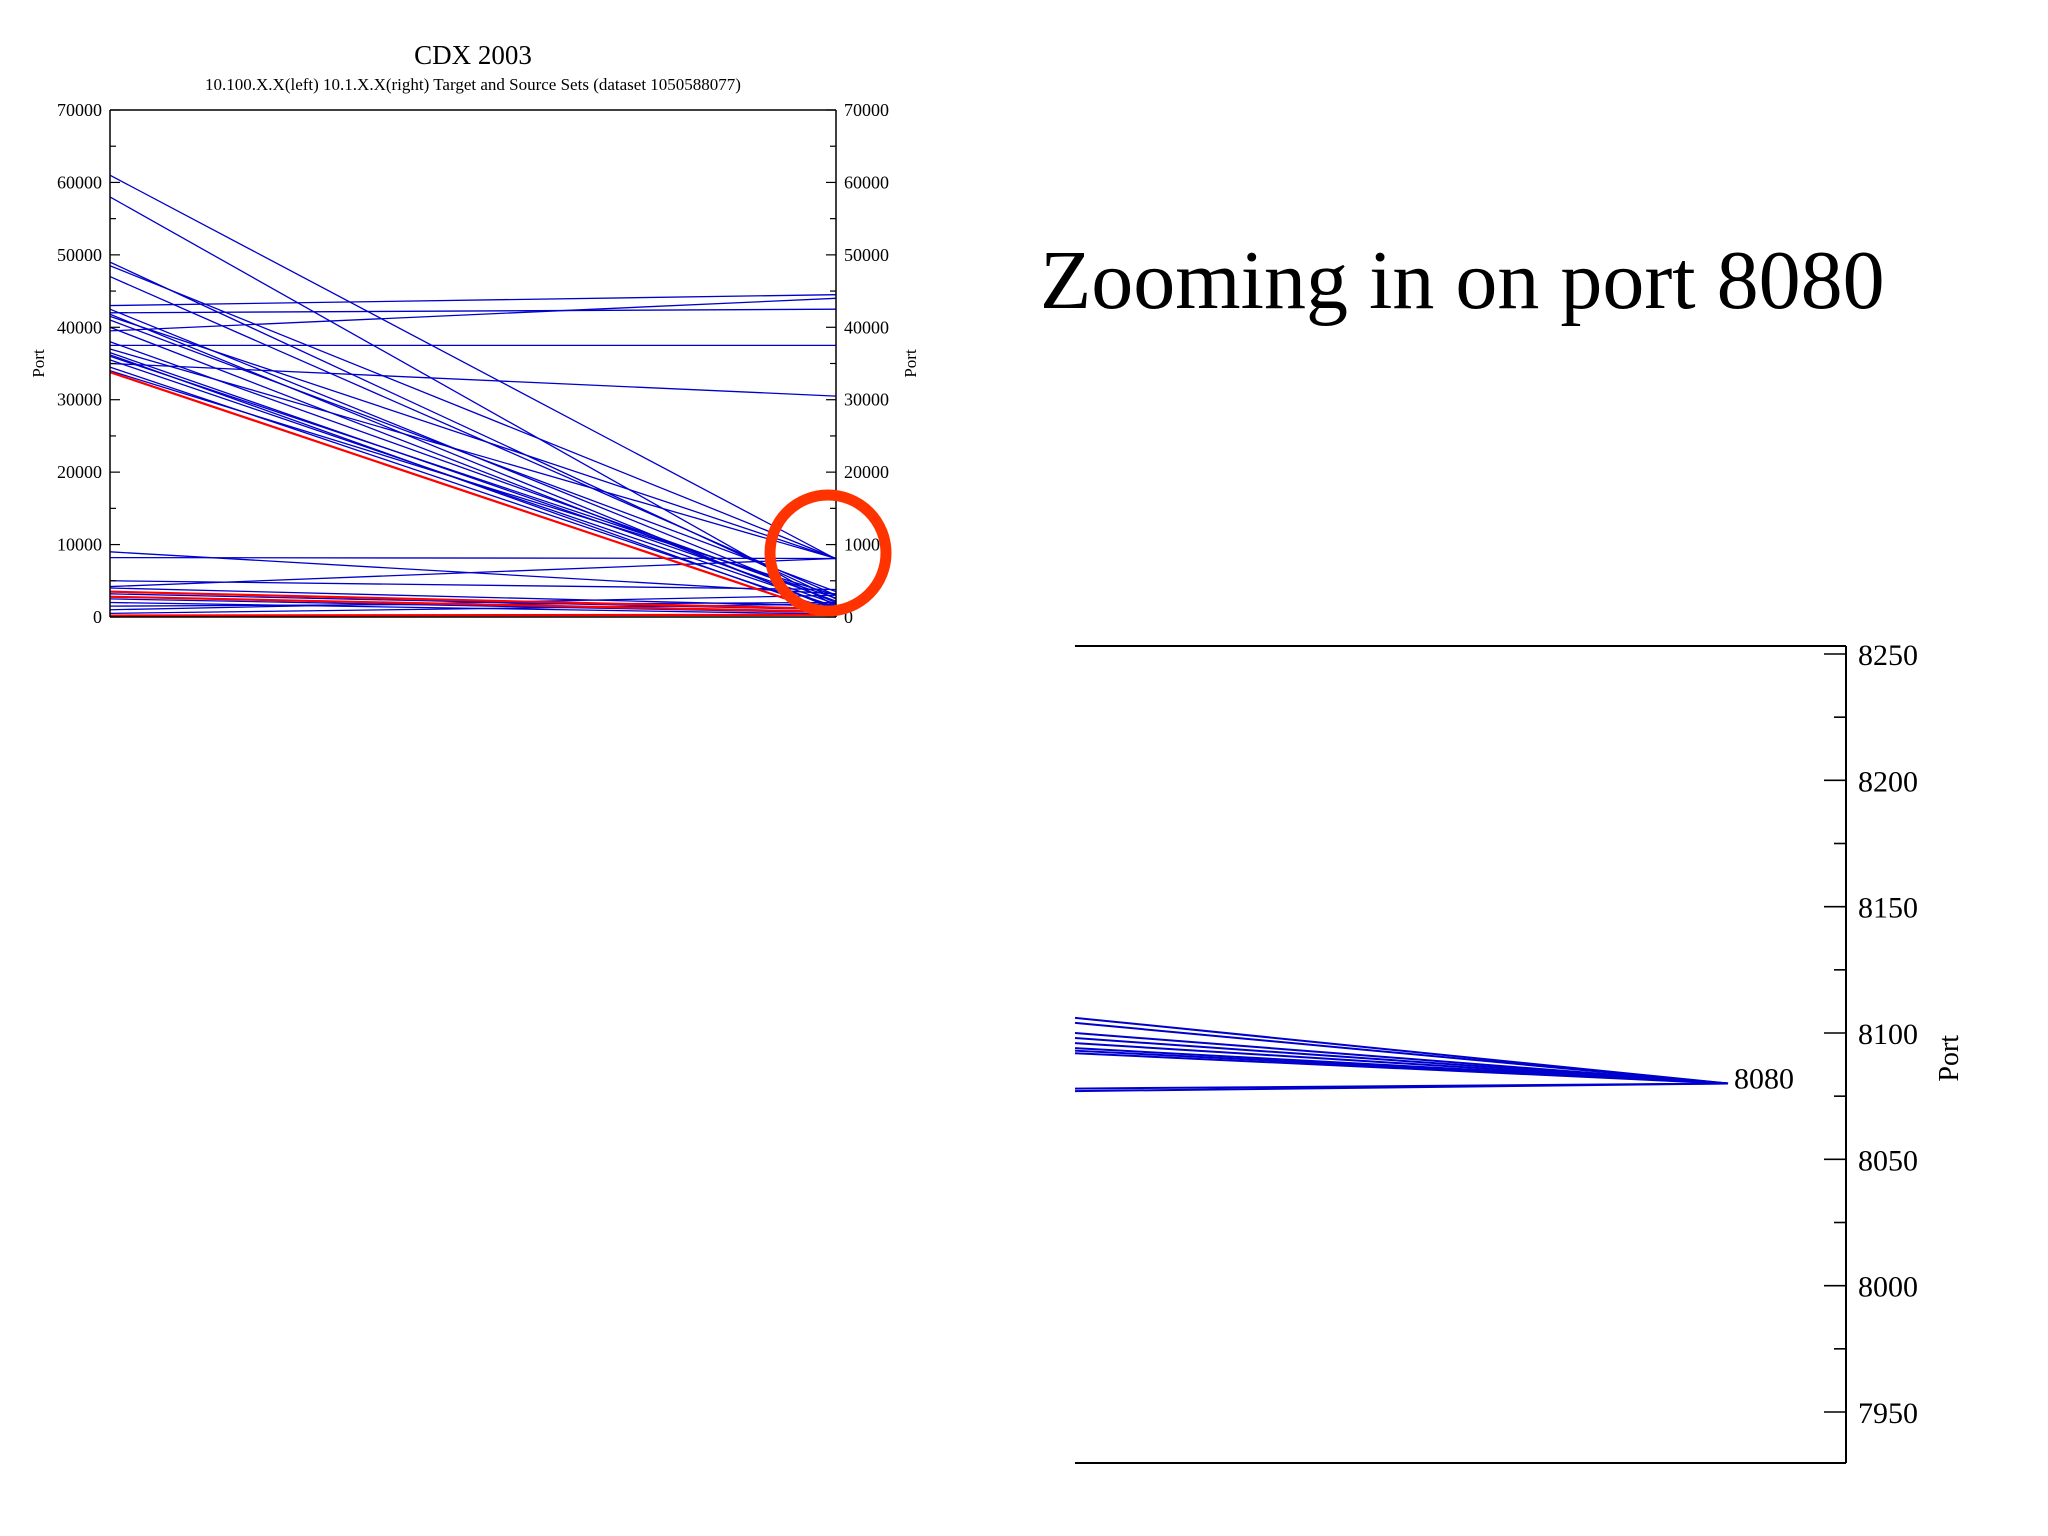  What do you see at coordinates (79, 472) in the screenshot?
I see `left-tick-label: 20000` at bounding box center [79, 472].